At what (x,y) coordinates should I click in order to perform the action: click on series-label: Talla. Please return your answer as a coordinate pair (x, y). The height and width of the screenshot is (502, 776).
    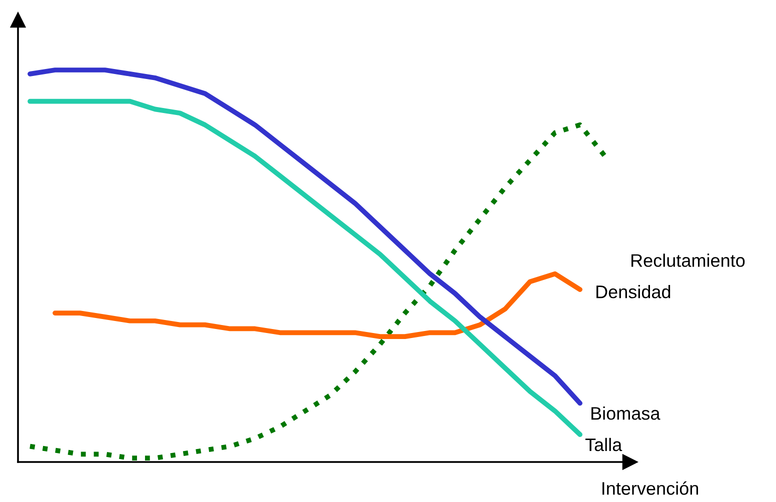
    Looking at the image, I should click on (603, 445).